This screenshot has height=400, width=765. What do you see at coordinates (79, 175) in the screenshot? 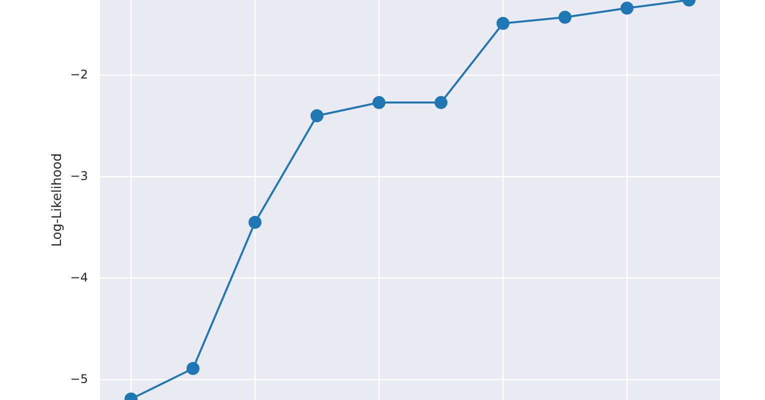
I see `y-tick-label: −3` at bounding box center [79, 175].